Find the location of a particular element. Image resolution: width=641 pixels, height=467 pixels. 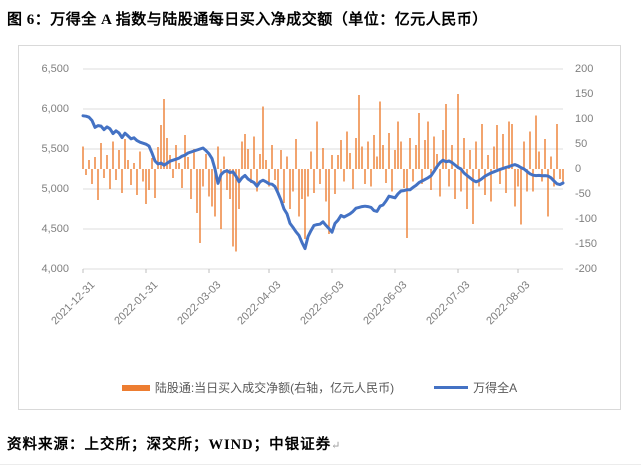

y-right-tick-label: 150 is located at coordinates (584, 94).